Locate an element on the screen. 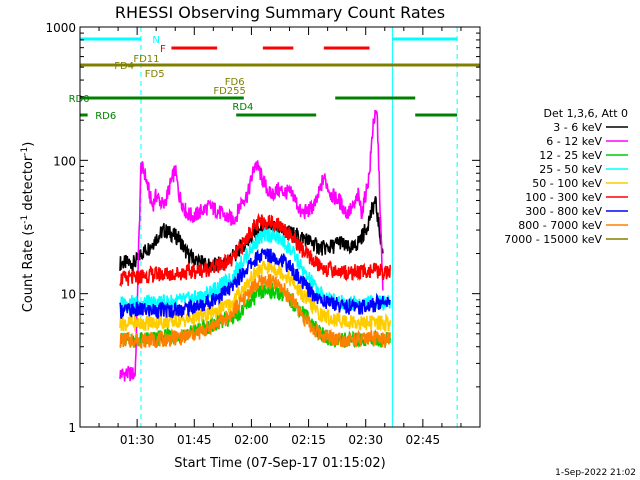 This screenshot has height=480, width=640. flag-label-f: F is located at coordinates (163, 49).